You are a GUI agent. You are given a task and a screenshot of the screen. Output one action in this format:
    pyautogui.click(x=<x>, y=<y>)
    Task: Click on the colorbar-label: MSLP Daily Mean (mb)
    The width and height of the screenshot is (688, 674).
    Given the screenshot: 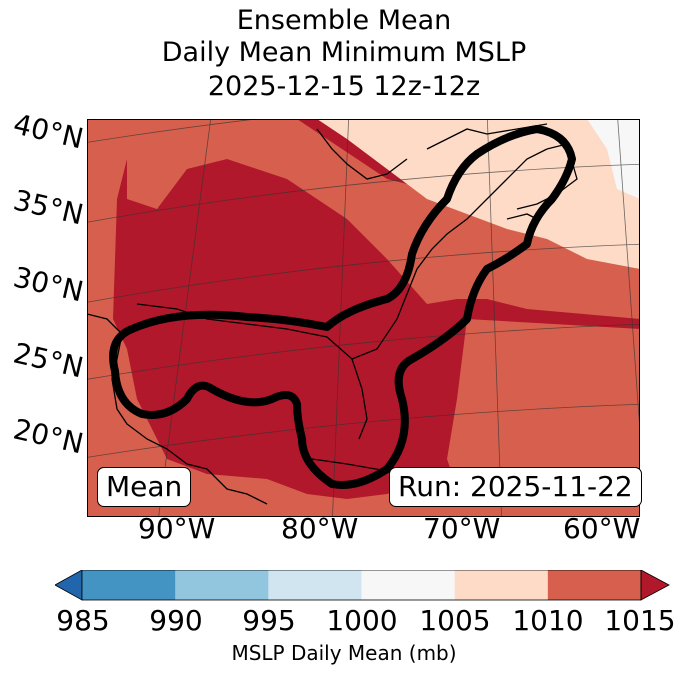 What is the action you would take?
    pyautogui.click(x=344, y=653)
    